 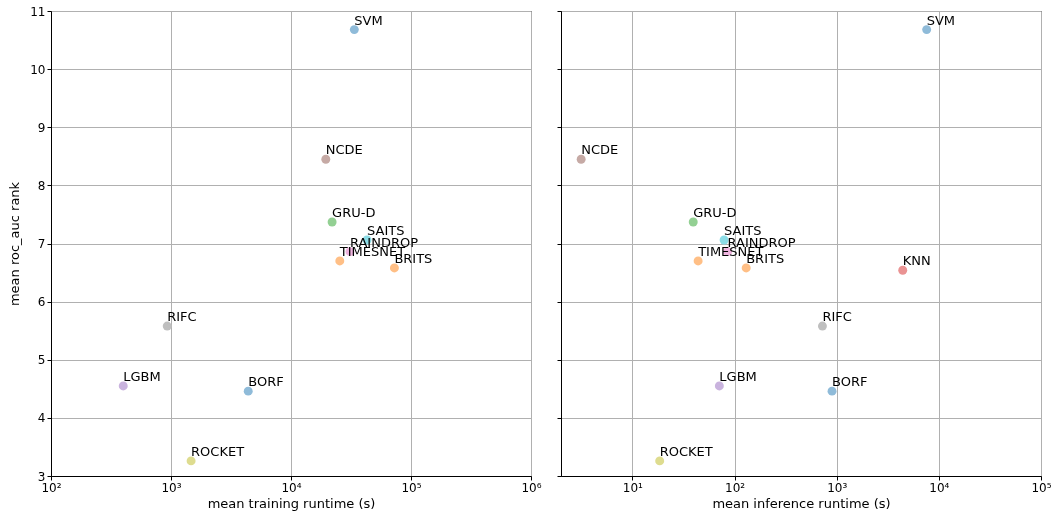 What do you see at coordinates (531, 487) in the screenshot?
I see `x-tick-label: 10⁶` at bounding box center [531, 487].